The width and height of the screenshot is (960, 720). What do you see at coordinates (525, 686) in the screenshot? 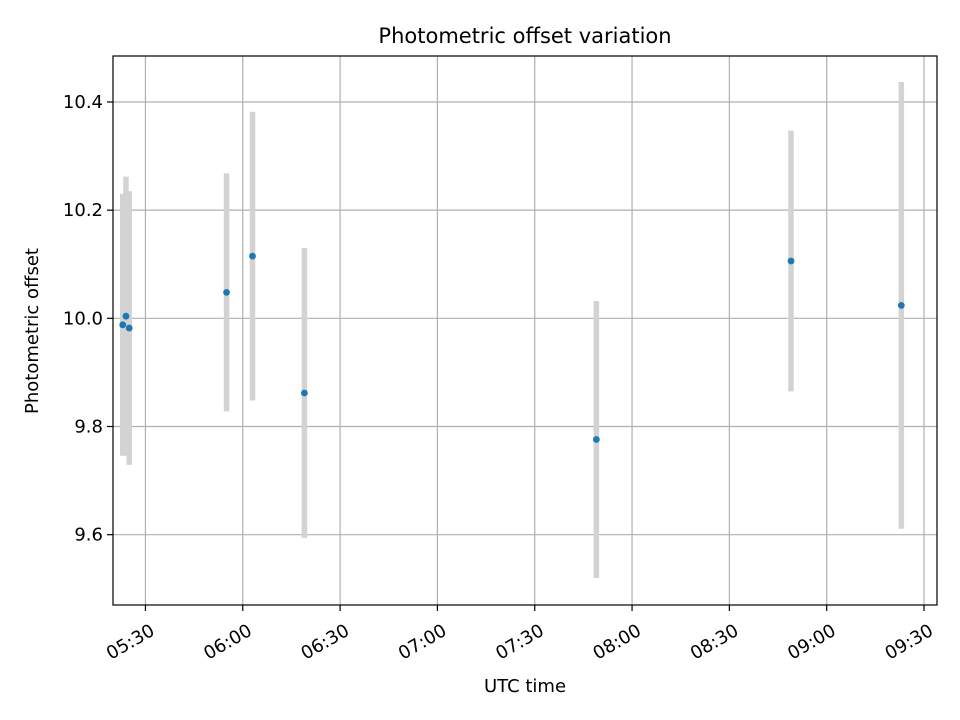
I see `x-axis-label: UTC time` at bounding box center [525, 686].